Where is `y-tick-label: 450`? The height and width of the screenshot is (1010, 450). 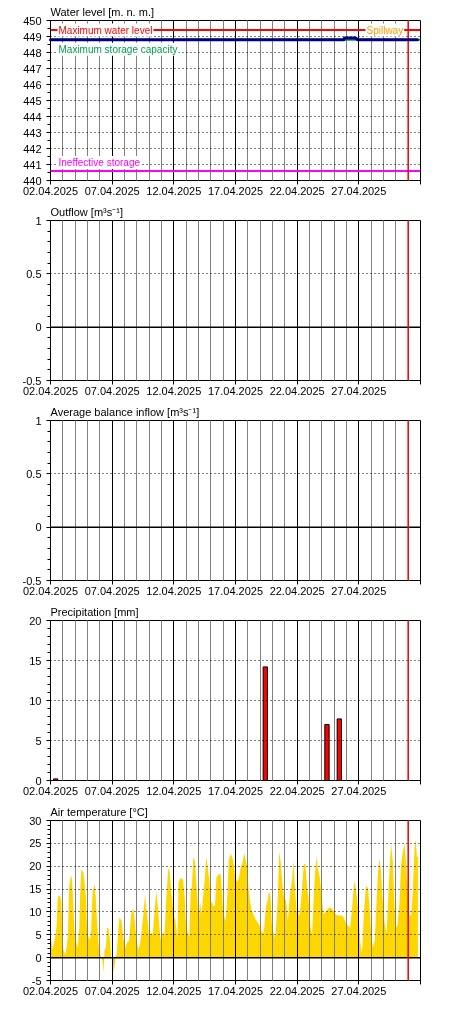
y-tick-label: 450 is located at coordinates (32, 20).